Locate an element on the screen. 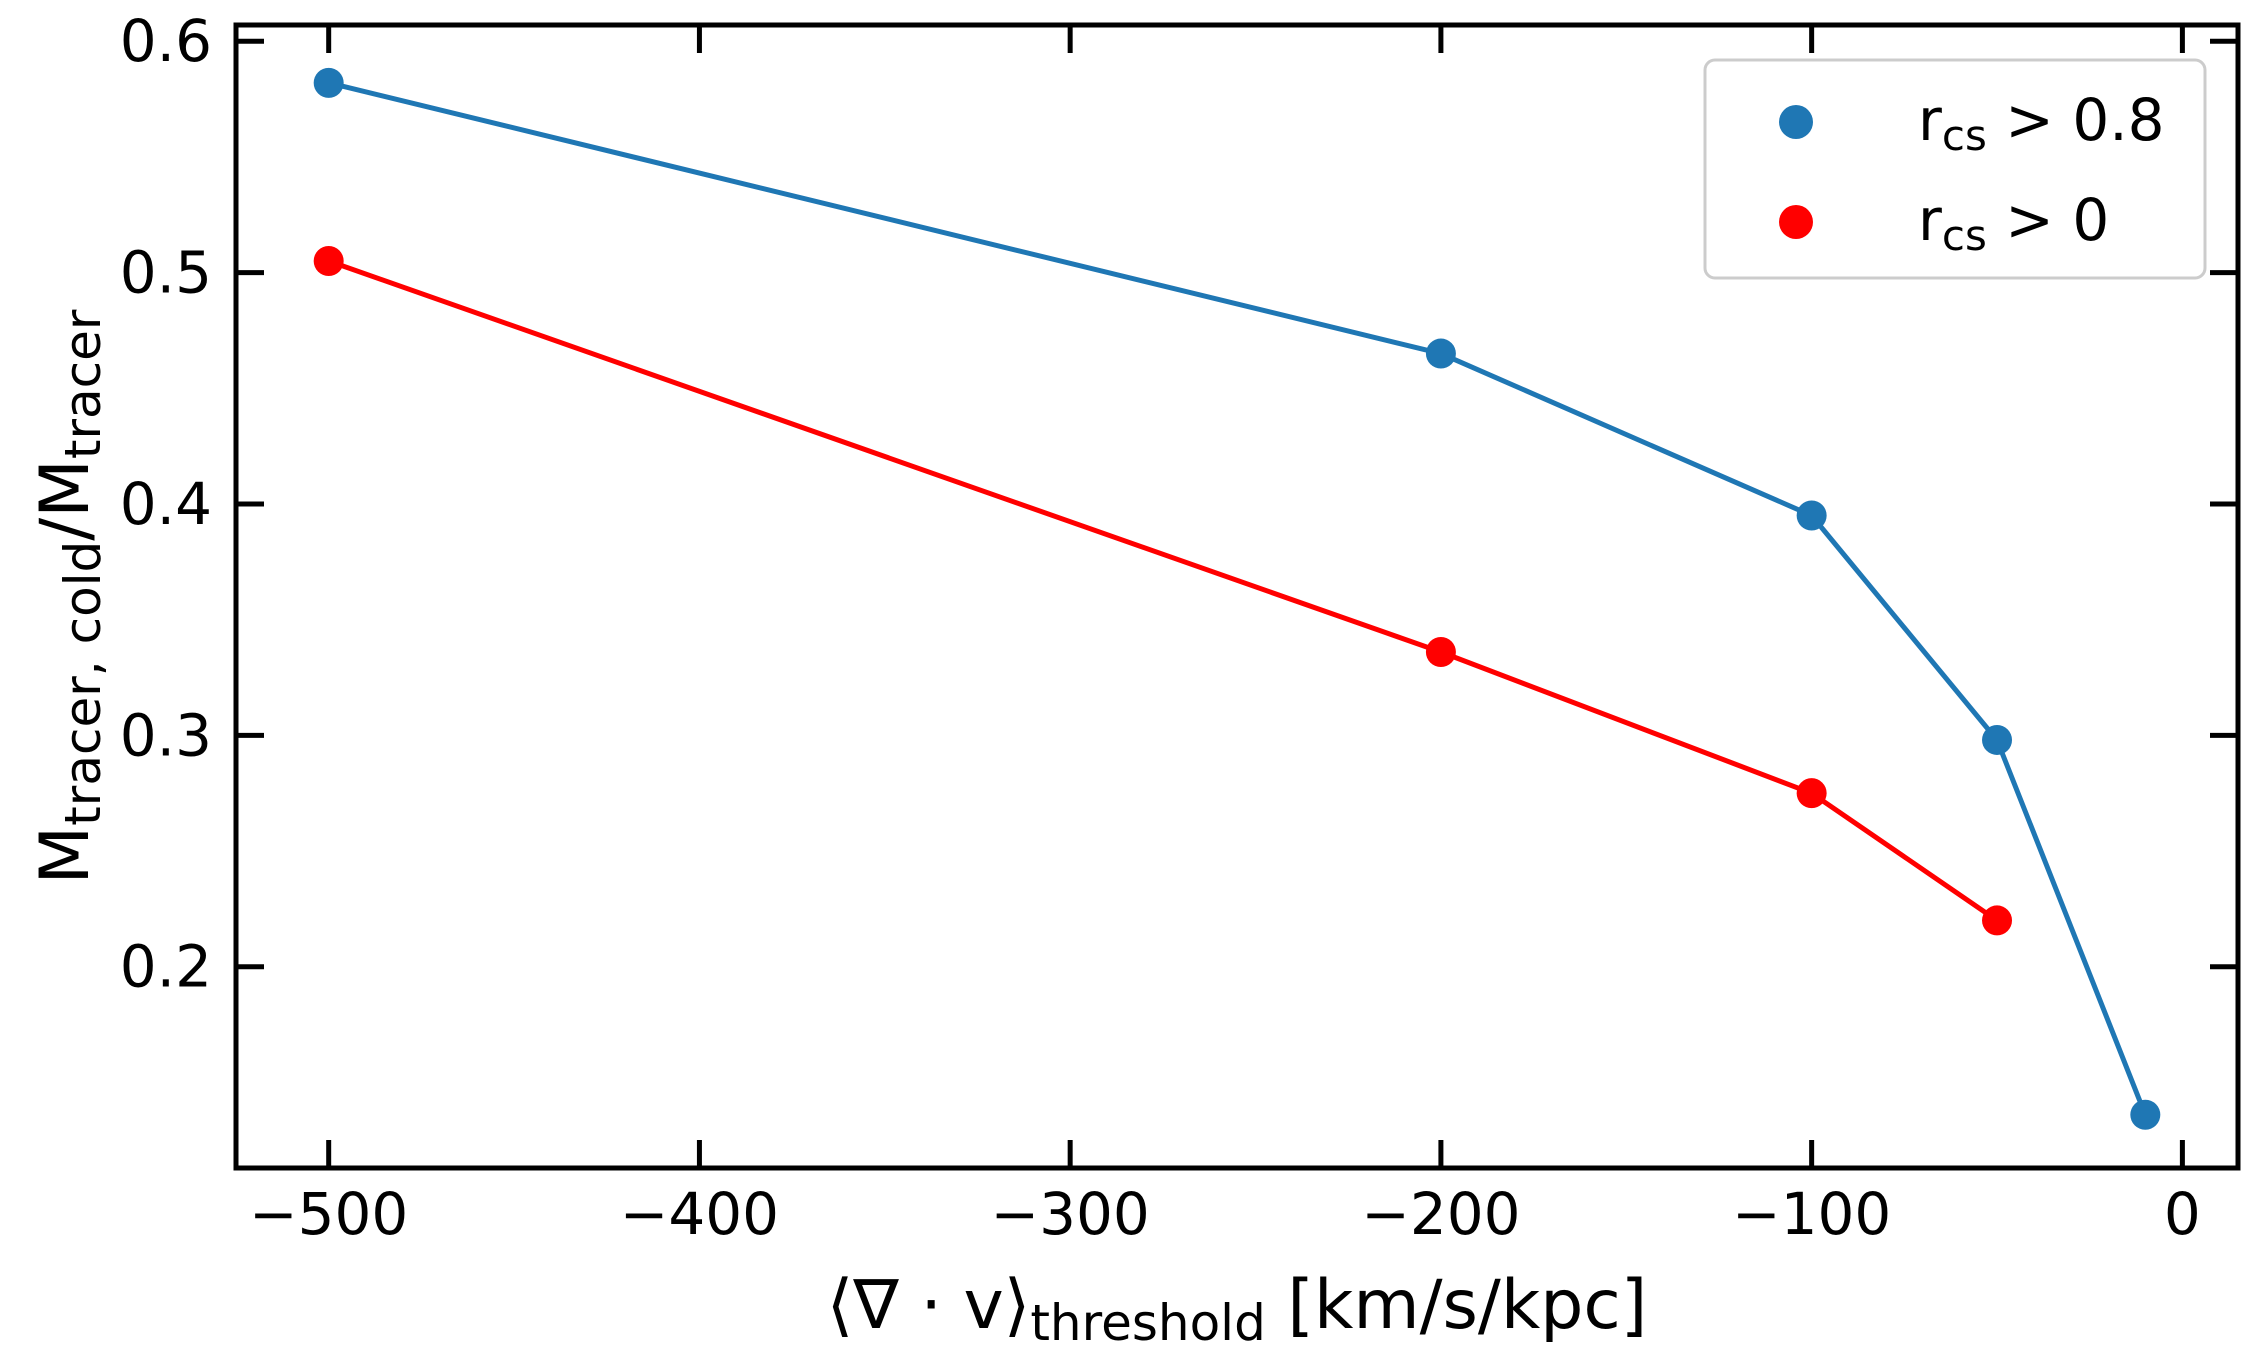 This screenshot has height=1350, width=2250. x-tick-label: −100 is located at coordinates (1811, 1214).